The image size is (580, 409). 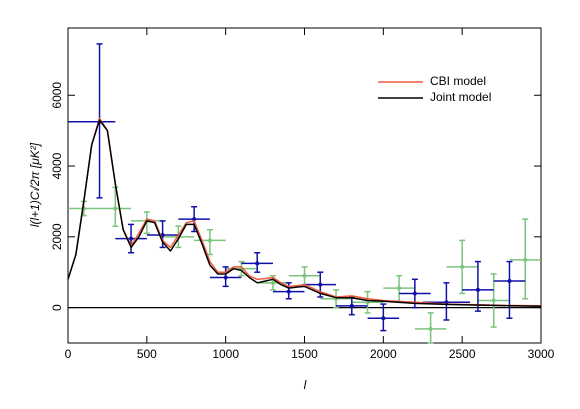 I want to click on x-axis-label: l, so click(x=305, y=385).